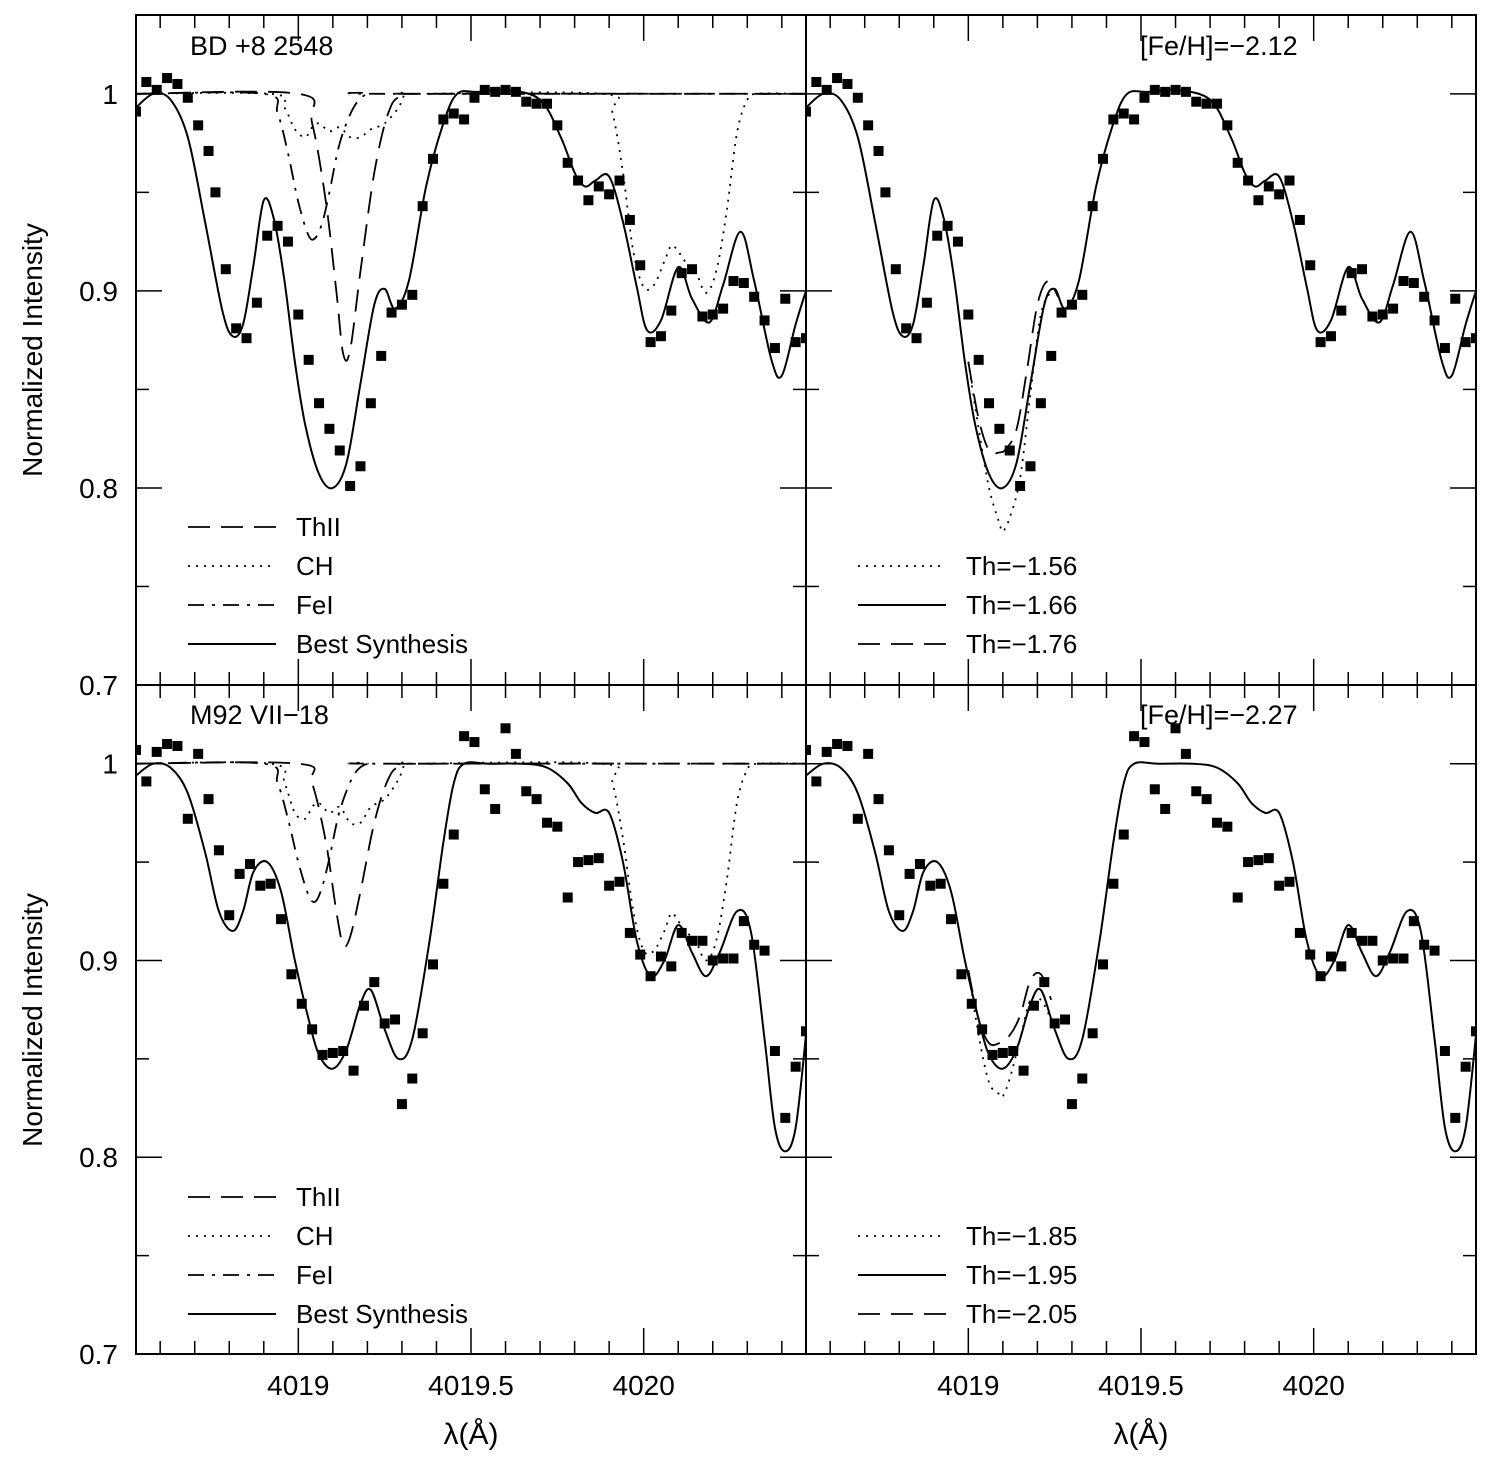 This screenshot has width=1492, height=1461. Describe the element at coordinates (382, 644) in the screenshot. I see `legend-label: Best Synthesis` at that location.